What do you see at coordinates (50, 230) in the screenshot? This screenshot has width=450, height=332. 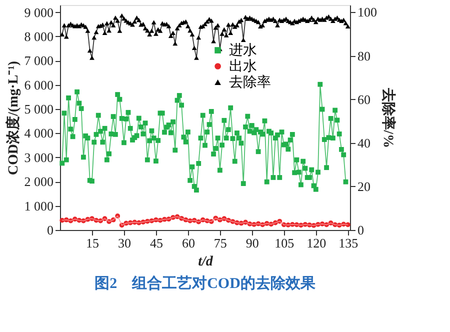 I see `y-tick-label: 0` at bounding box center [50, 230].